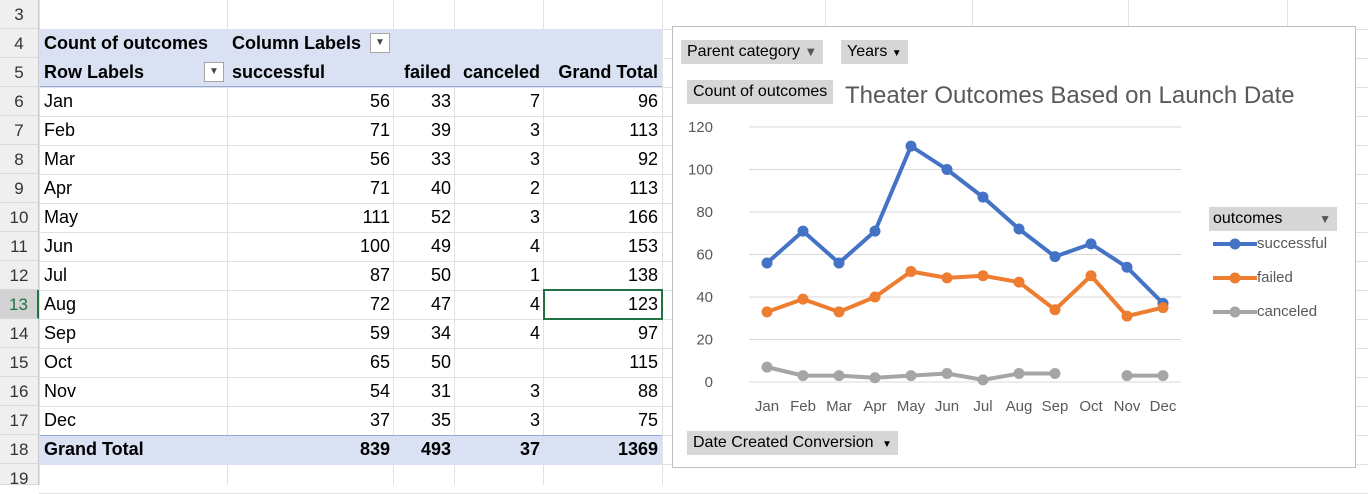 The height and width of the screenshot is (494, 1368). Describe the element at coordinates (642, 304) in the screenshot. I see `cell-grand-total: 123` at that location.